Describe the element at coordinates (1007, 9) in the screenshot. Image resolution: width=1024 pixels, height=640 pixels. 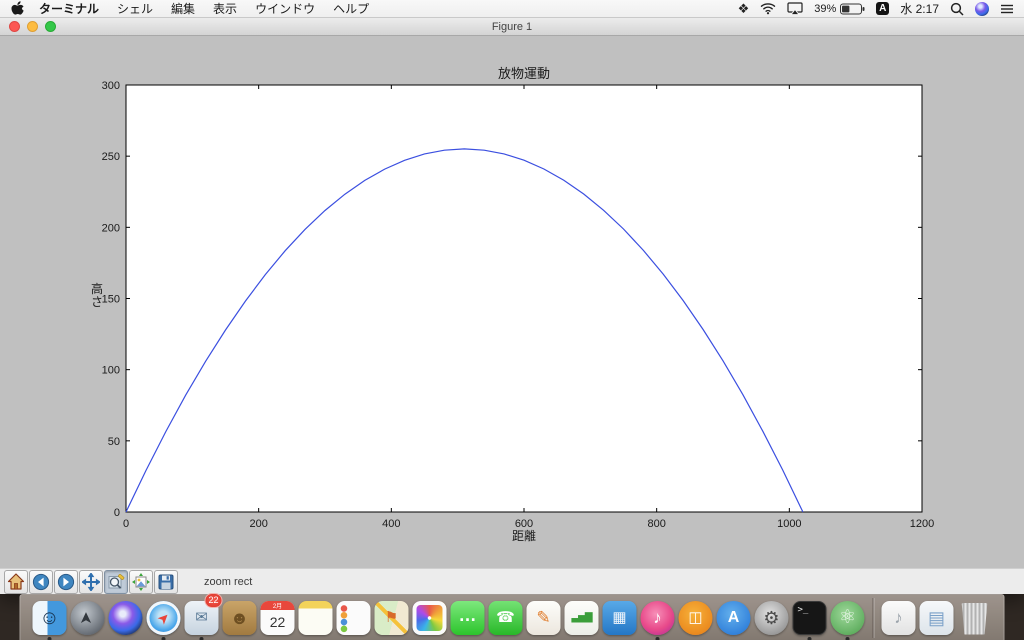
I see `notification-center-icon` at that location.